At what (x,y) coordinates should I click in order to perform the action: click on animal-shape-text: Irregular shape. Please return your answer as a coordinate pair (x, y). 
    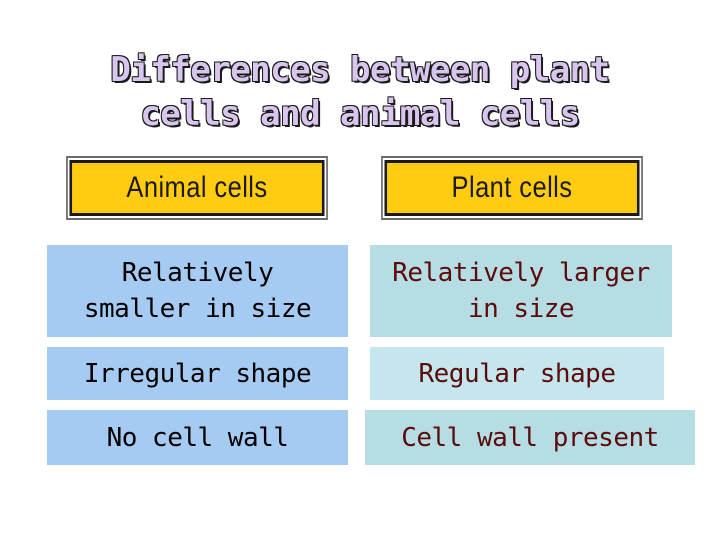
    Looking at the image, I should click on (197, 373).